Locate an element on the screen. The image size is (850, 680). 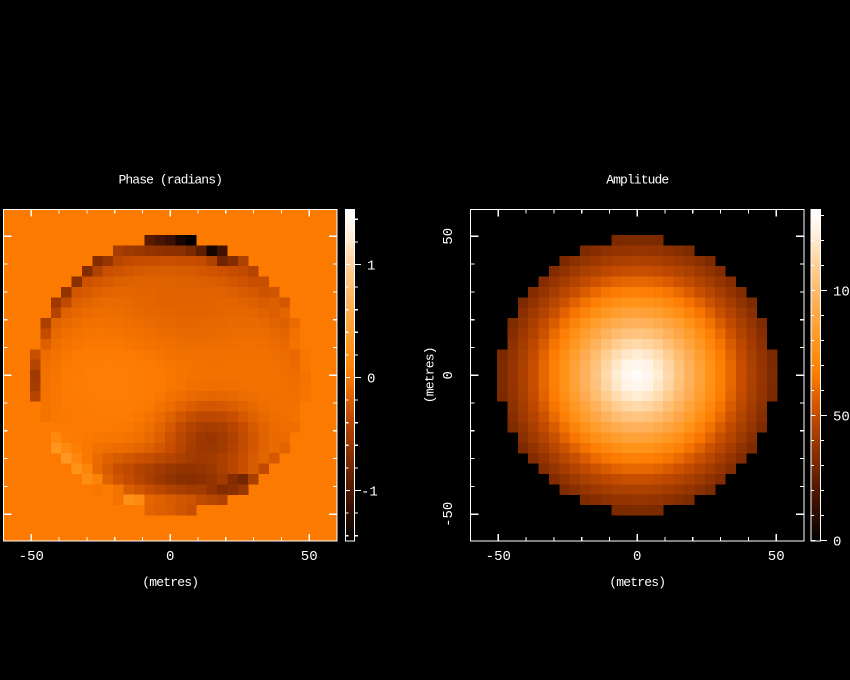
svg-text: -1 is located at coordinates (369, 492).